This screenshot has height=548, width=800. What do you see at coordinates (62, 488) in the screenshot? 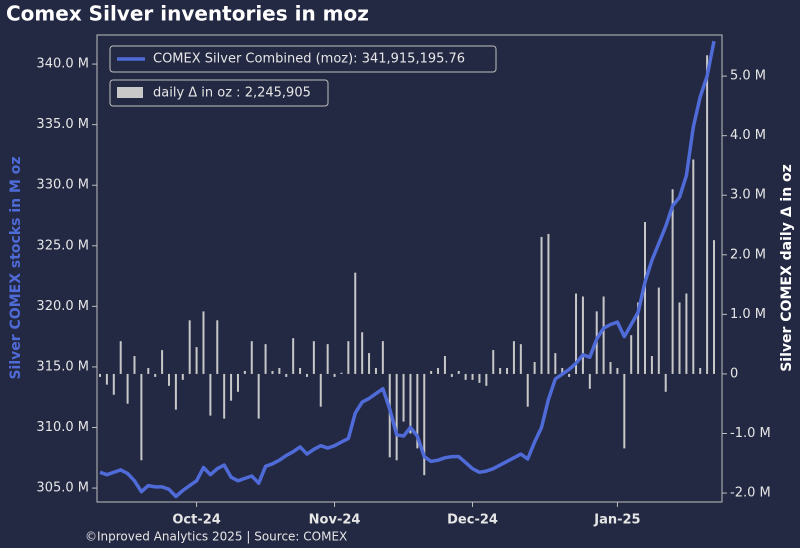
I see `y-tick-label: 305.0 M` at bounding box center [62, 488].